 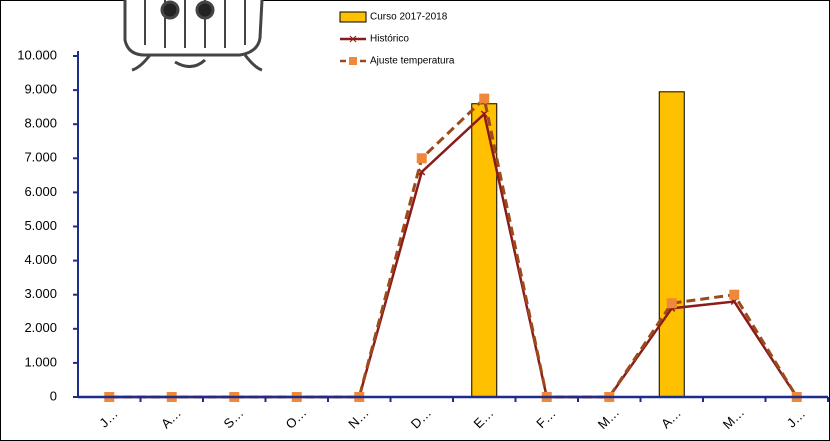 What do you see at coordinates (353, 17) in the screenshot?
I see `legend-swatch` at bounding box center [353, 17].